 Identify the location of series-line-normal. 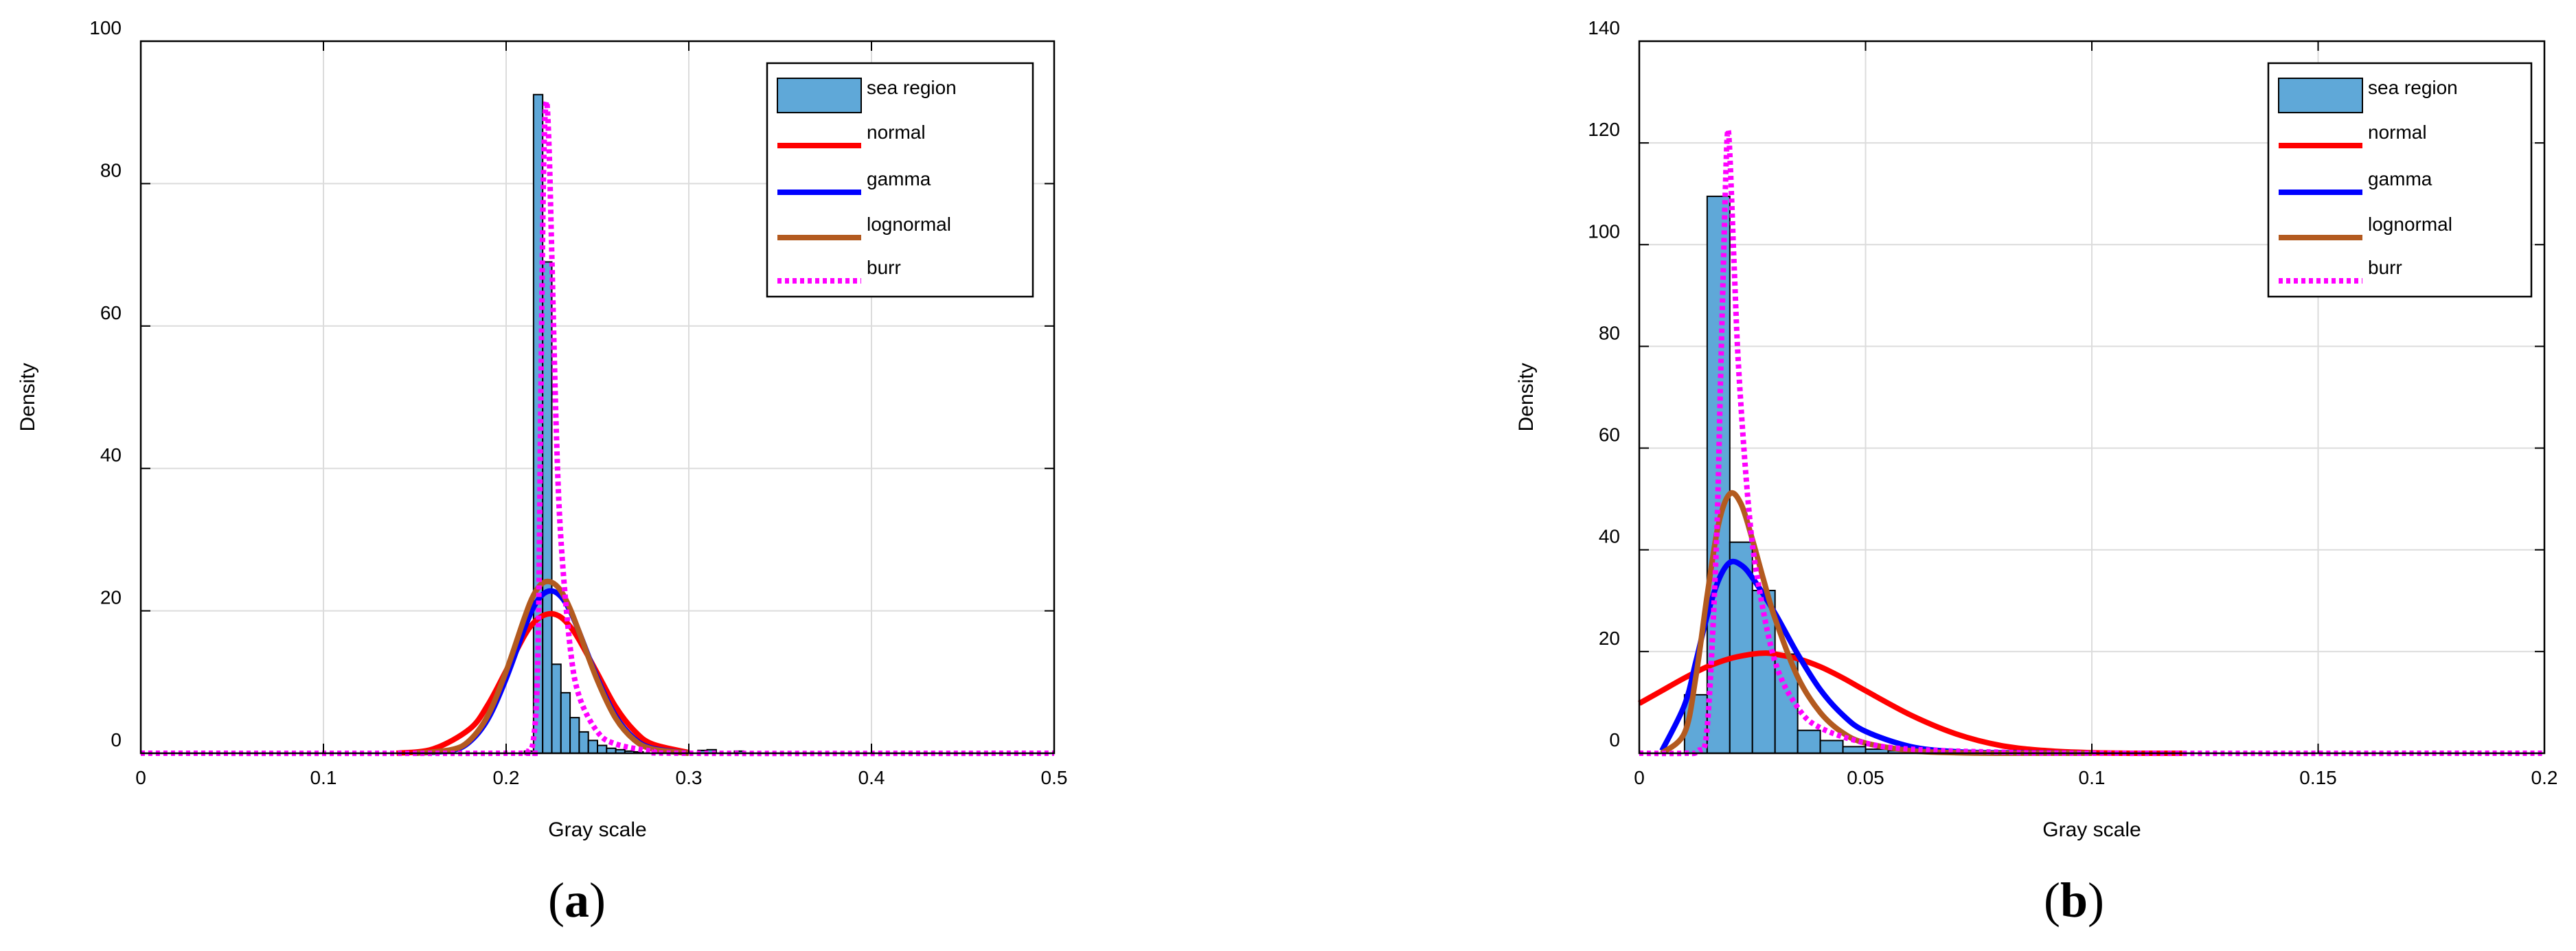
(542, 683).